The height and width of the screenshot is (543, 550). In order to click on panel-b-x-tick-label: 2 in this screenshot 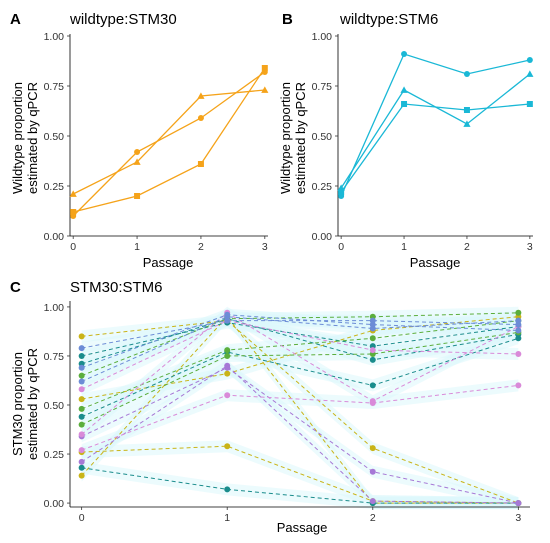, I will do `click(467, 247)`.